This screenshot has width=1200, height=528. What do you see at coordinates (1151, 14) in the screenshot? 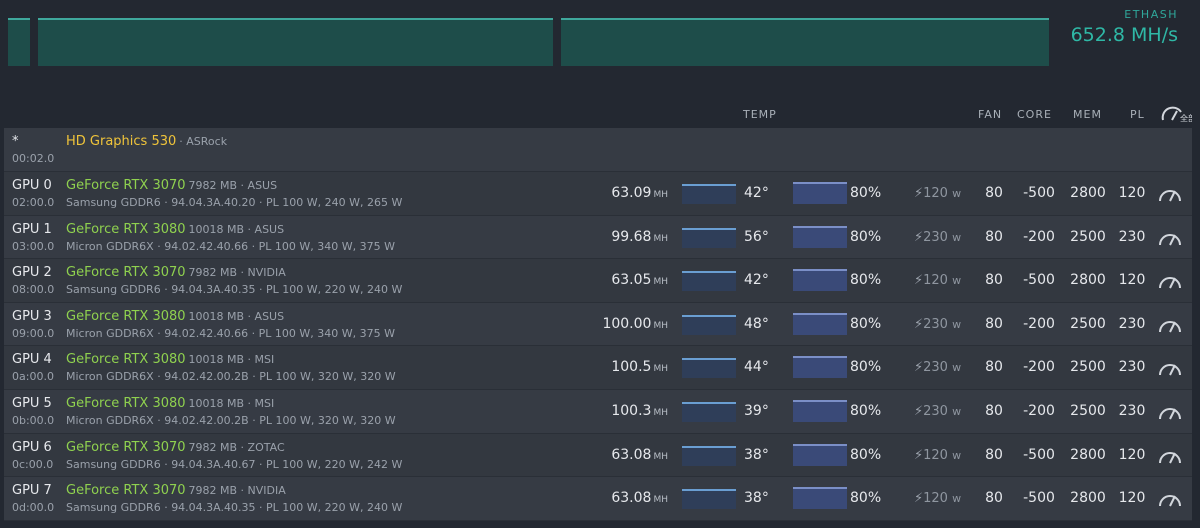
I see `algorithm-label: ETHASH` at bounding box center [1151, 14].